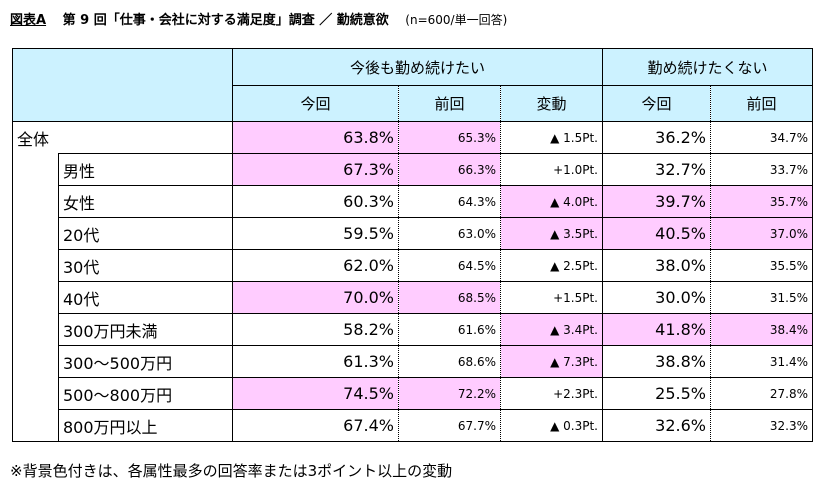 The height and width of the screenshot is (493, 840). Describe the element at coordinates (456, 20) in the screenshot. I see `title-note: (n=600/単一回答)` at that location.